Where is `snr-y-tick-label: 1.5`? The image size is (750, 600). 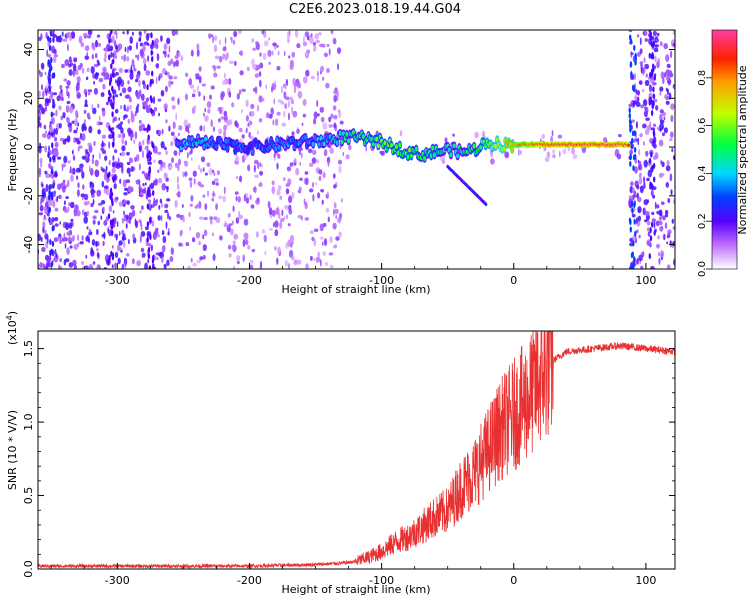
snr-y-tick-label: 1.5 is located at coordinates (28, 349).